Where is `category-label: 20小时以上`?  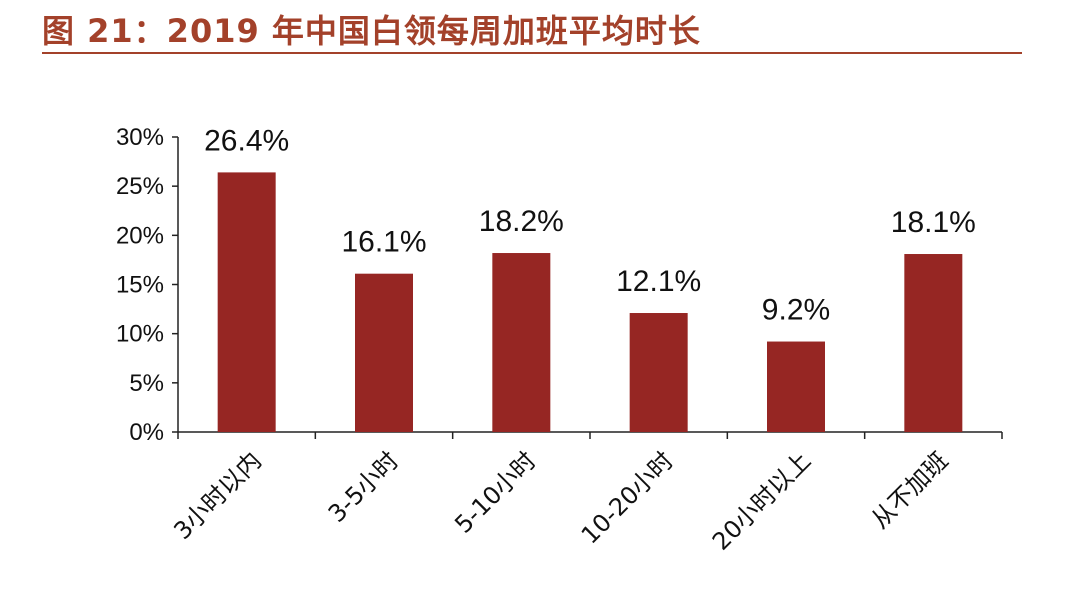 category-label: 20小时以上 is located at coordinates (761, 500).